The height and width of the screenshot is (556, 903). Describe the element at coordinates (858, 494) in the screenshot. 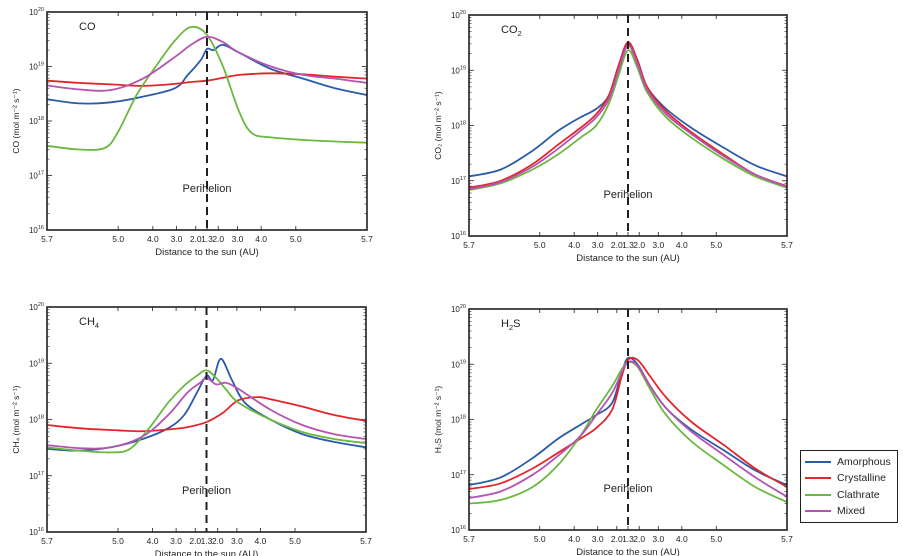

I see `legend-label: Clathrate` at that location.